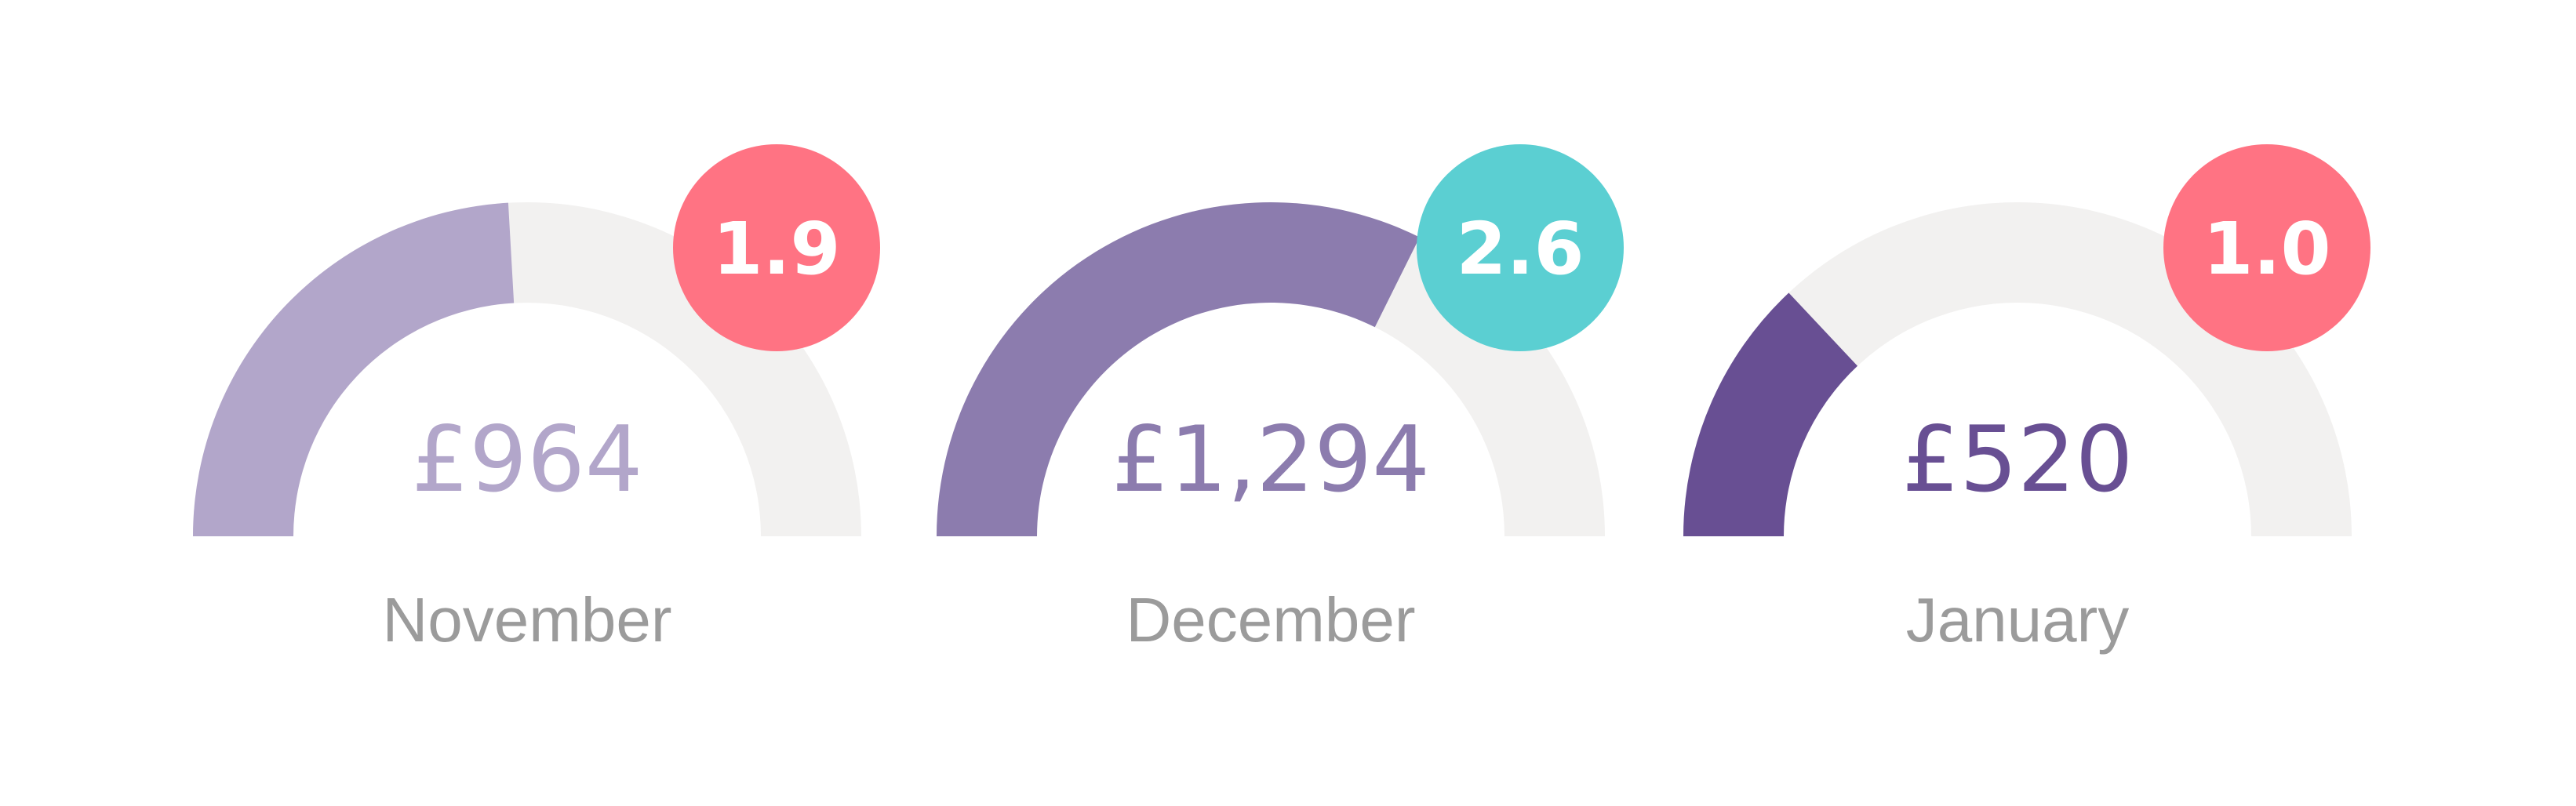 The image size is (2576, 806). Describe the element at coordinates (526, 460) in the screenshot. I see `gauge-amount: £964` at that location.